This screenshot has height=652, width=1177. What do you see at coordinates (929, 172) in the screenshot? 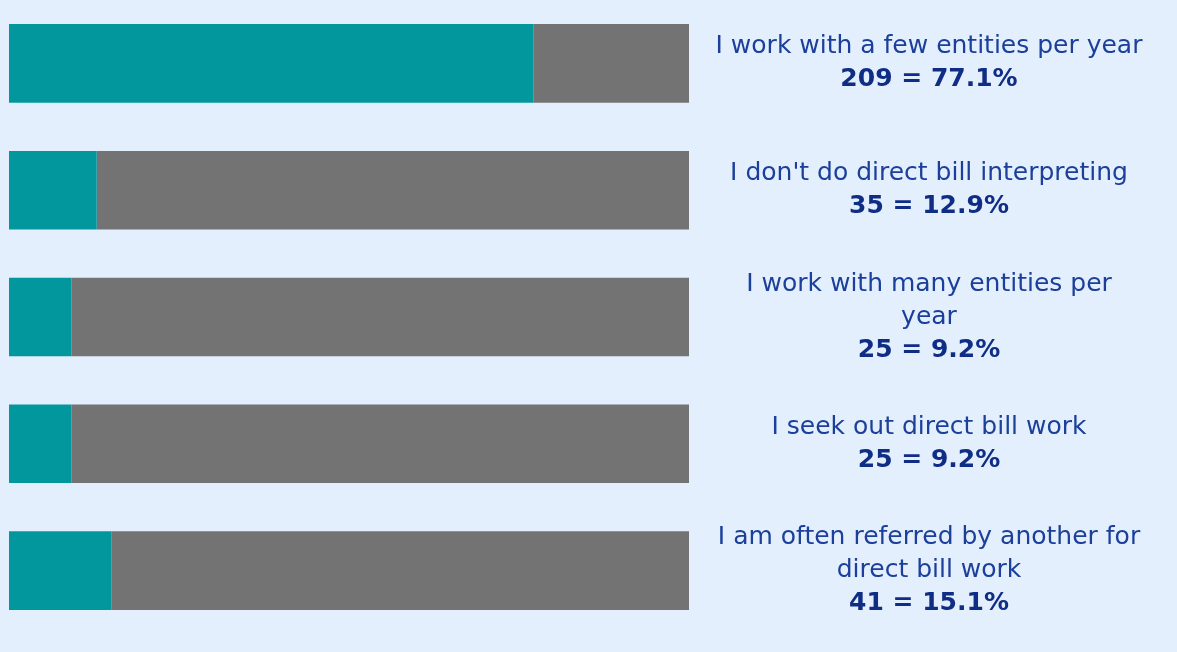
I see `y-tick-label: I don't do direct bill interpreting` at bounding box center [929, 172].